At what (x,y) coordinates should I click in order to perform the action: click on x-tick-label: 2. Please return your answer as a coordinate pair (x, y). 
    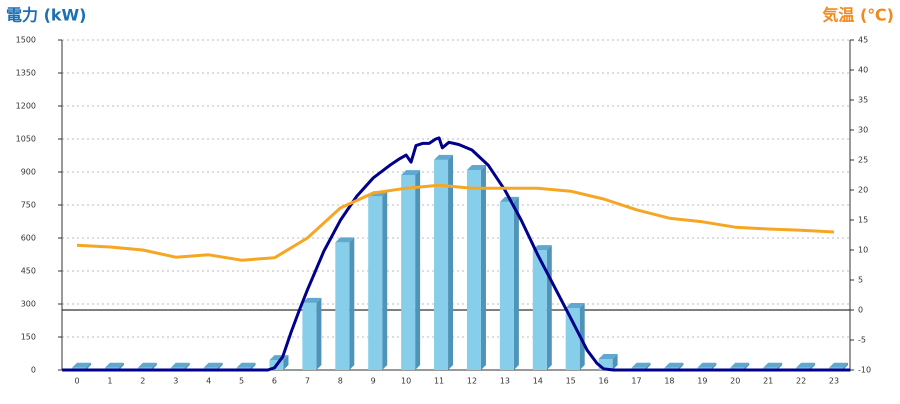
    Looking at the image, I should click on (142, 381).